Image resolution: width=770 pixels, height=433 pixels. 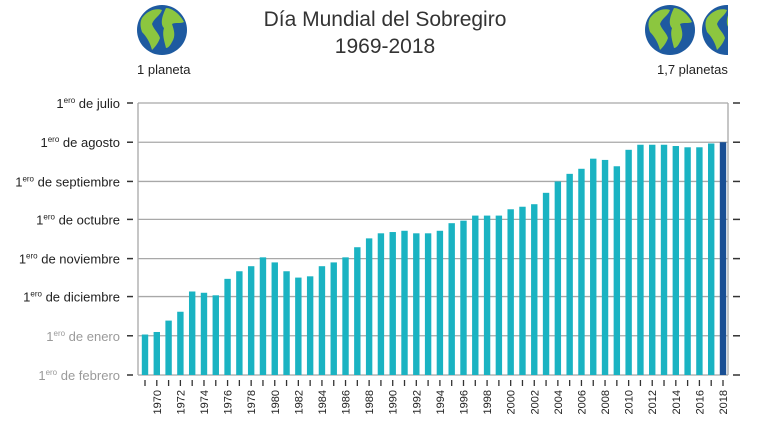 I want to click on bar-1985, so click(x=333, y=318).